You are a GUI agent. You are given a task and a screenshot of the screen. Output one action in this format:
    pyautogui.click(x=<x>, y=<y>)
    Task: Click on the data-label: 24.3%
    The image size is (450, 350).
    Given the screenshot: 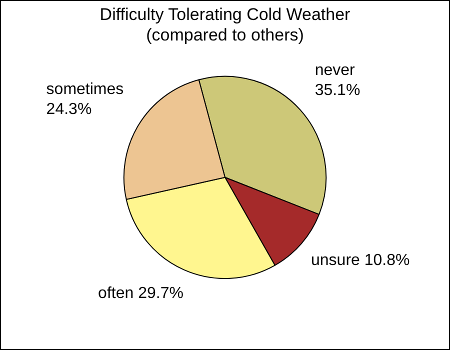 What is the action you would take?
    pyautogui.click(x=69, y=109)
    